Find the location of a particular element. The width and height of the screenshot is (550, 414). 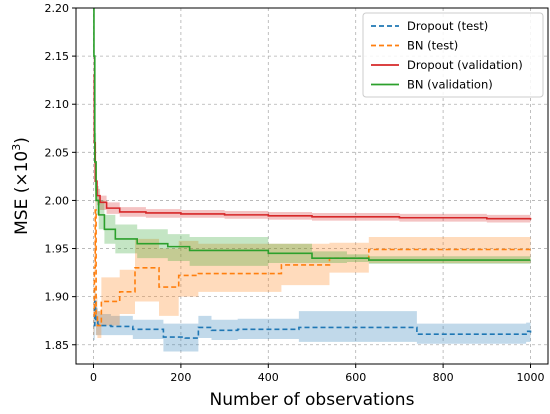

x-tick-label: 600 is located at coordinates (355, 377).